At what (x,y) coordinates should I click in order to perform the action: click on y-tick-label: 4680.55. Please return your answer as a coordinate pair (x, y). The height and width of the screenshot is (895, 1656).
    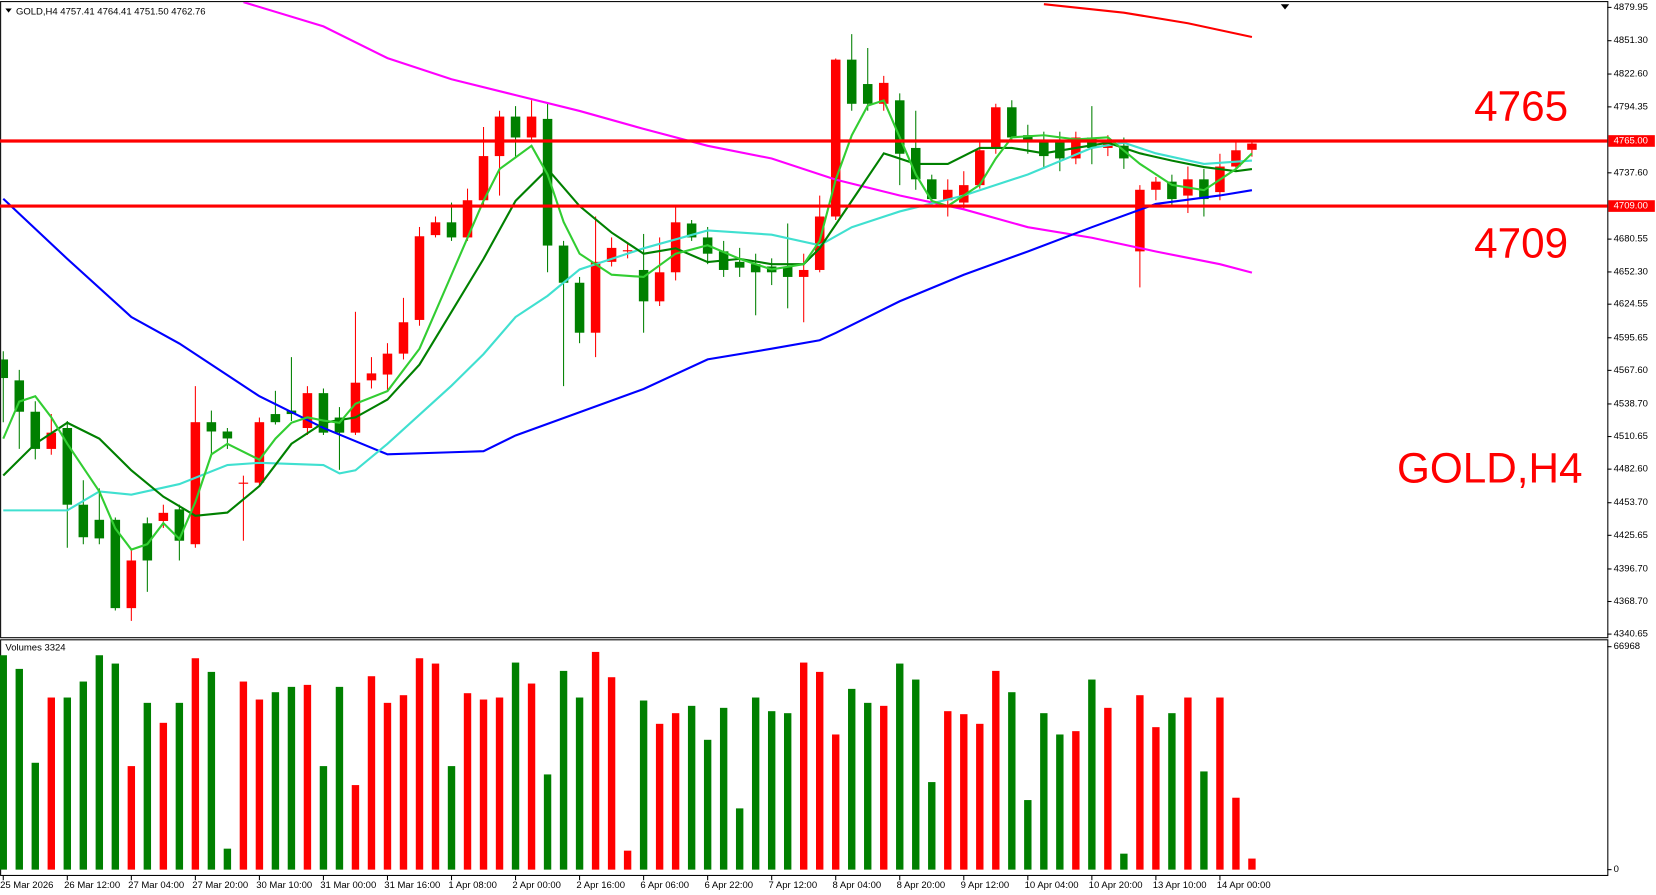
    Looking at the image, I should click on (1631, 239).